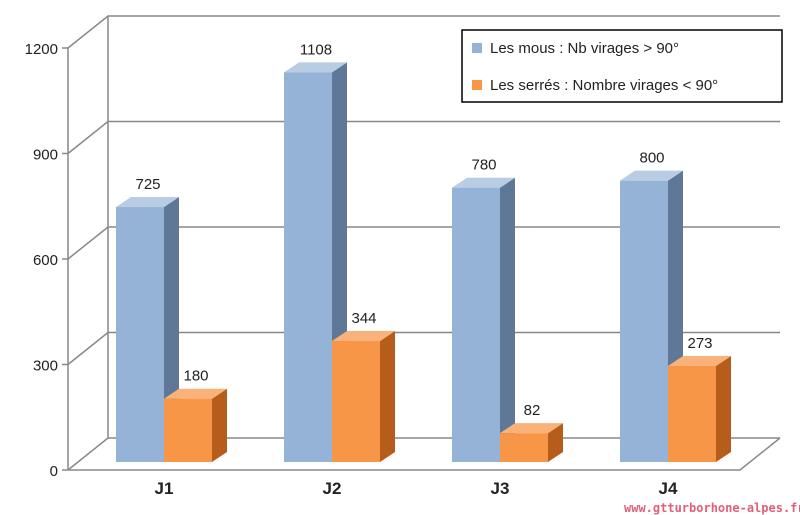  What do you see at coordinates (424, 454) in the screenshot?
I see `floor` at bounding box center [424, 454].